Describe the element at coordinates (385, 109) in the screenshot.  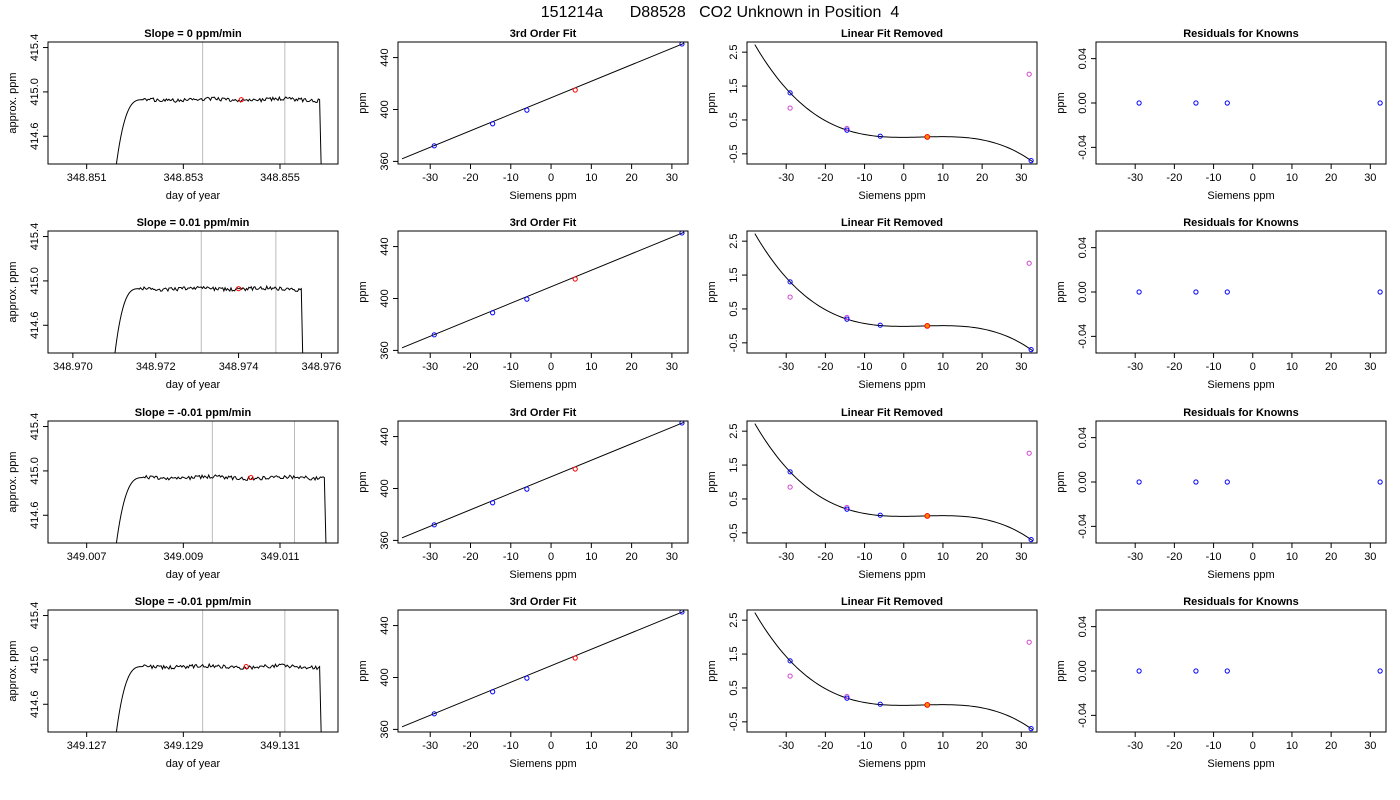
I see `y-tick-label: 400` at that location.